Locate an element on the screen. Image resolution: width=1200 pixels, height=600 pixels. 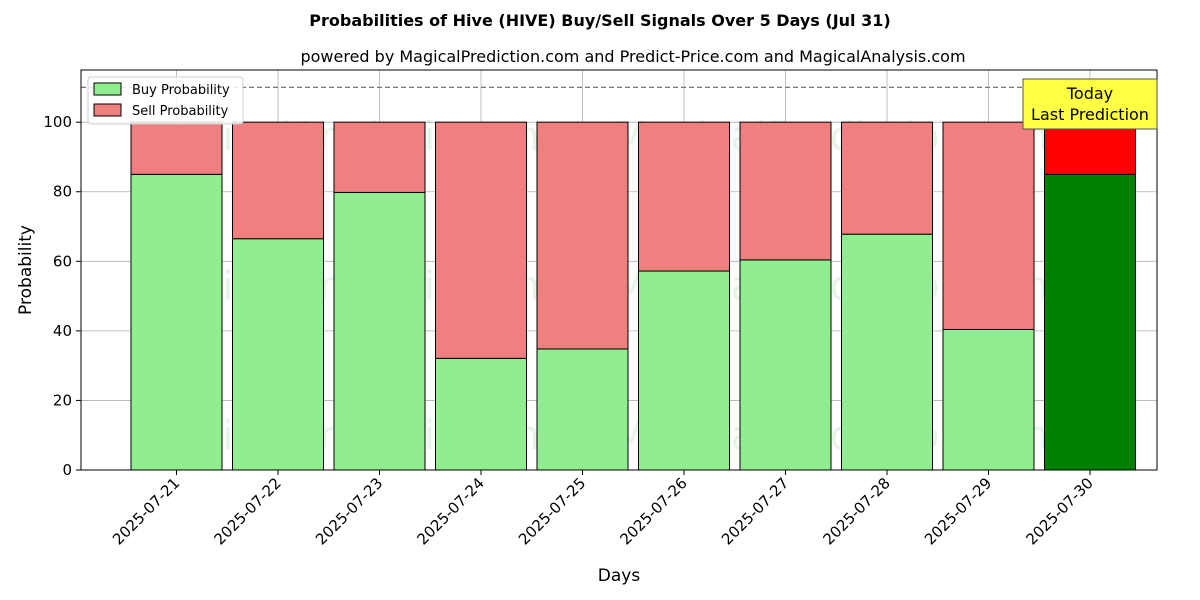
x-tick-label: 2025-07-22 is located at coordinates (247, 511).